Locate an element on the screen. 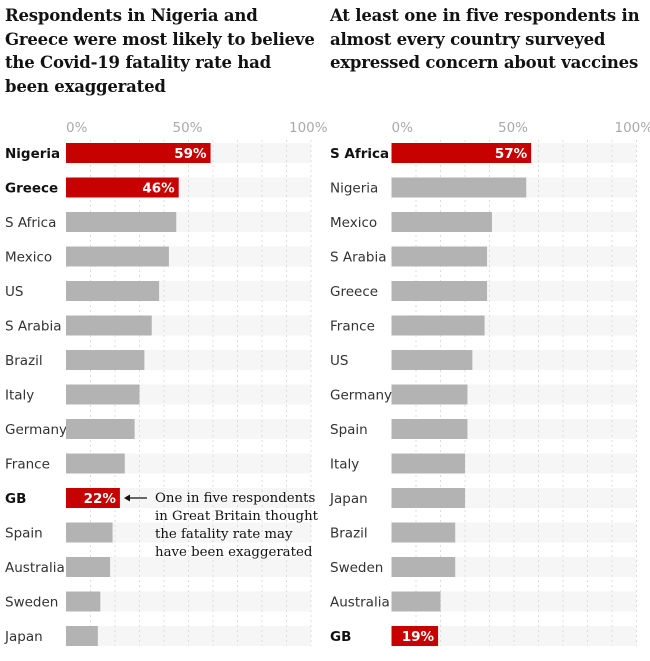 The width and height of the screenshot is (650, 661). data-label: 46% is located at coordinates (158, 189).